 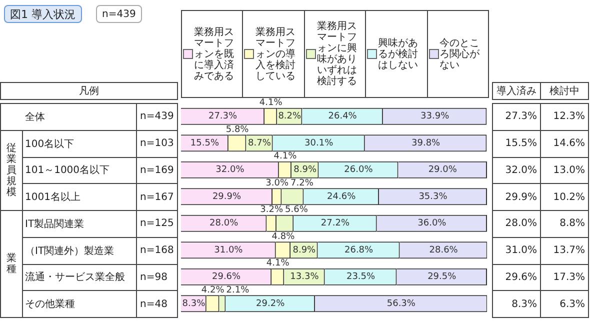 What do you see at coordinates (11, 264) in the screenshot?
I see `text: 業種` at bounding box center [11, 264].